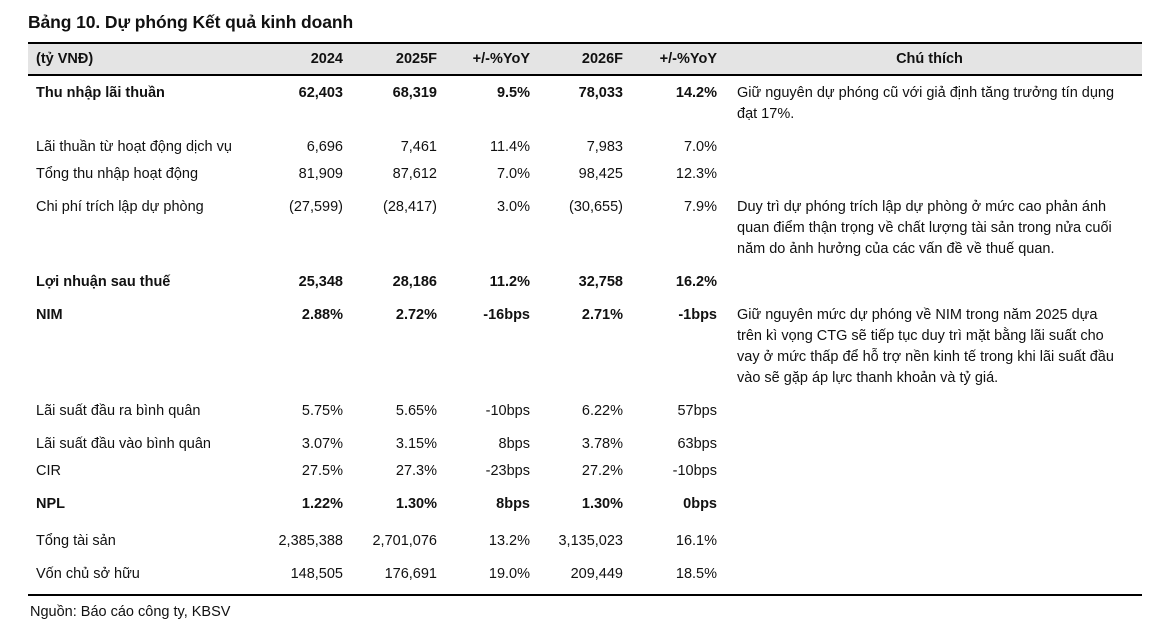 This screenshot has height=622, width=1172. I want to click on cell-2024-value: 5.75%, so click(322, 411).